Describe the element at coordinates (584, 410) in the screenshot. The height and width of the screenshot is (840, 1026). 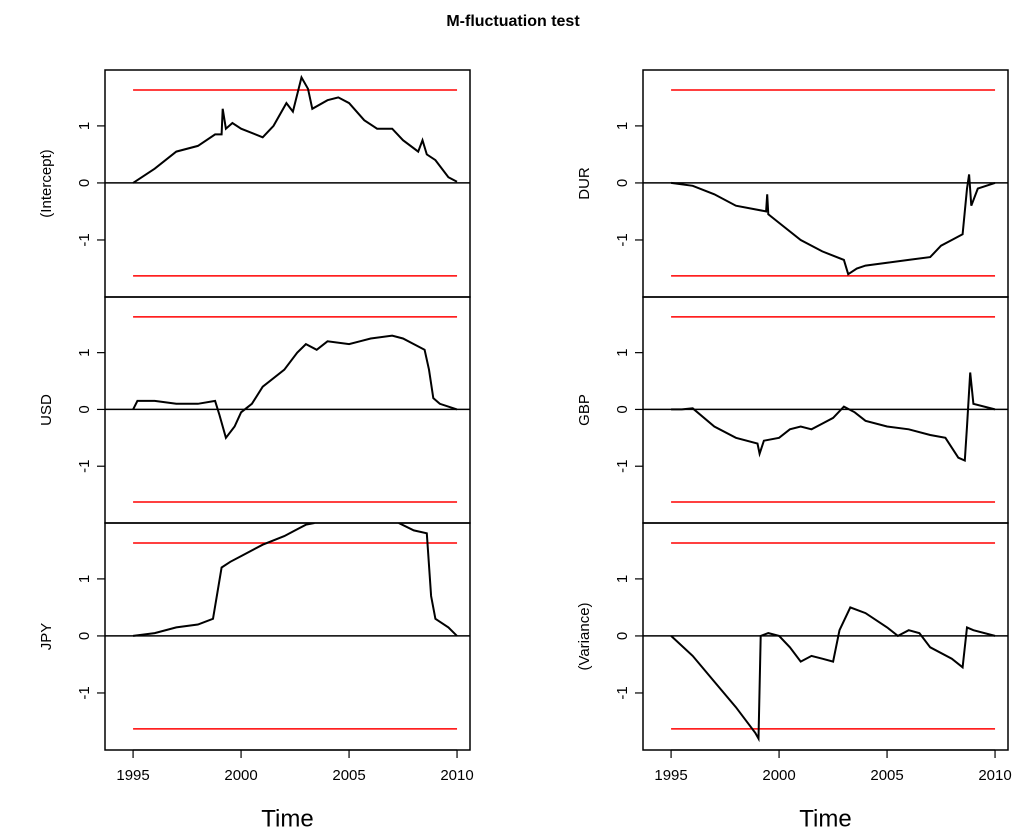
I see `y-axis-label: GBP` at that location.